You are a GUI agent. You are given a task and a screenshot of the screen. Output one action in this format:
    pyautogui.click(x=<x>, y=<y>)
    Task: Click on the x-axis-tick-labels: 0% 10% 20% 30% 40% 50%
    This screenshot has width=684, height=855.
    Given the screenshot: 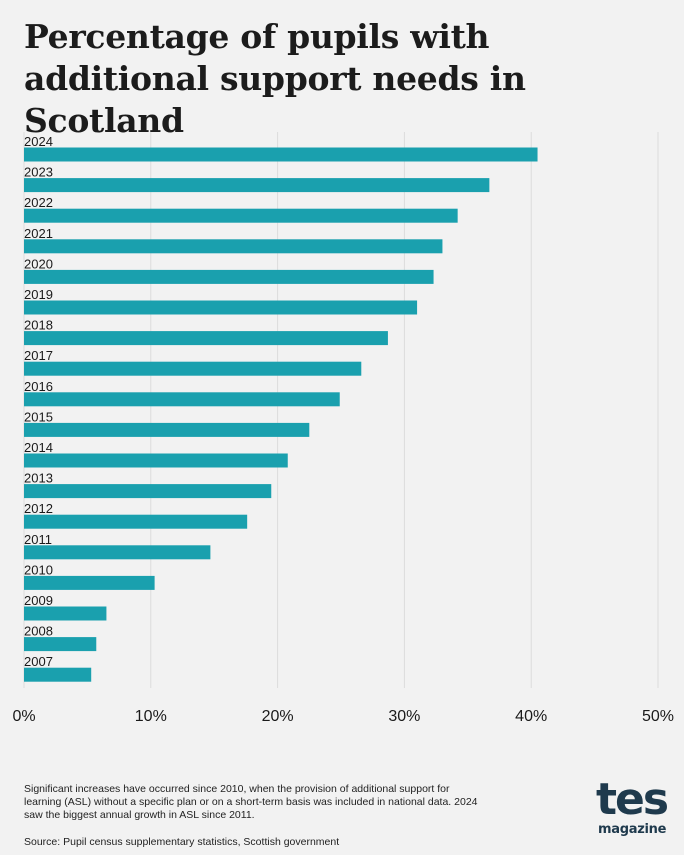 What is the action you would take?
    pyautogui.click(x=343, y=716)
    